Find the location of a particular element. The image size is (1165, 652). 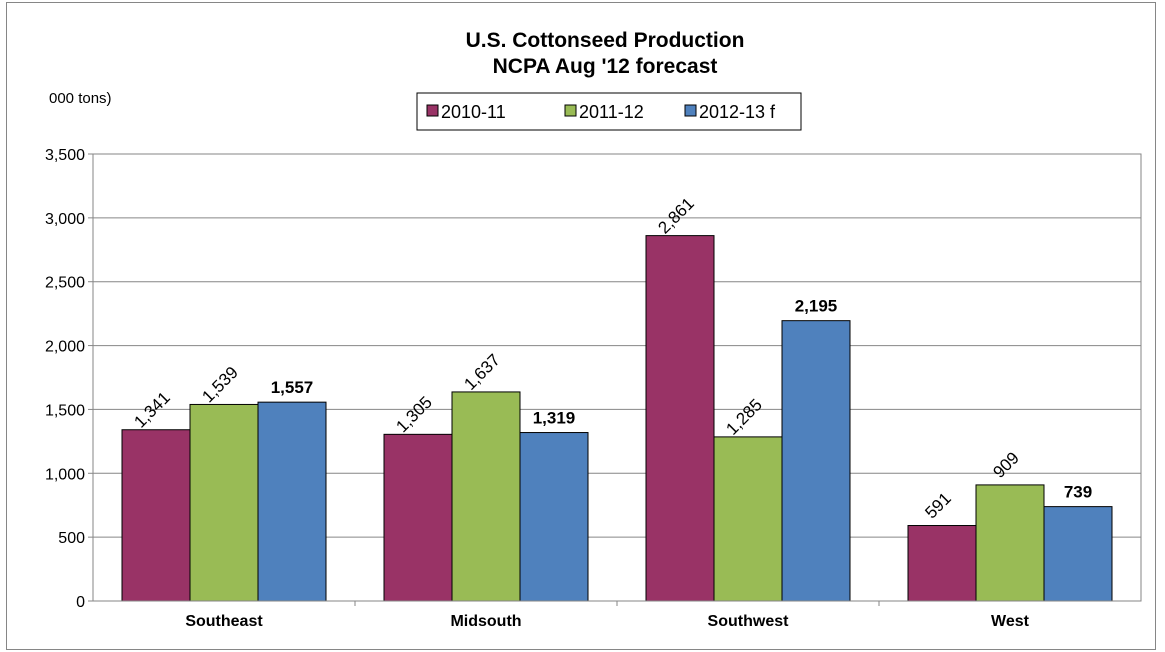

y-tick-label: 0 is located at coordinates (80, 602).